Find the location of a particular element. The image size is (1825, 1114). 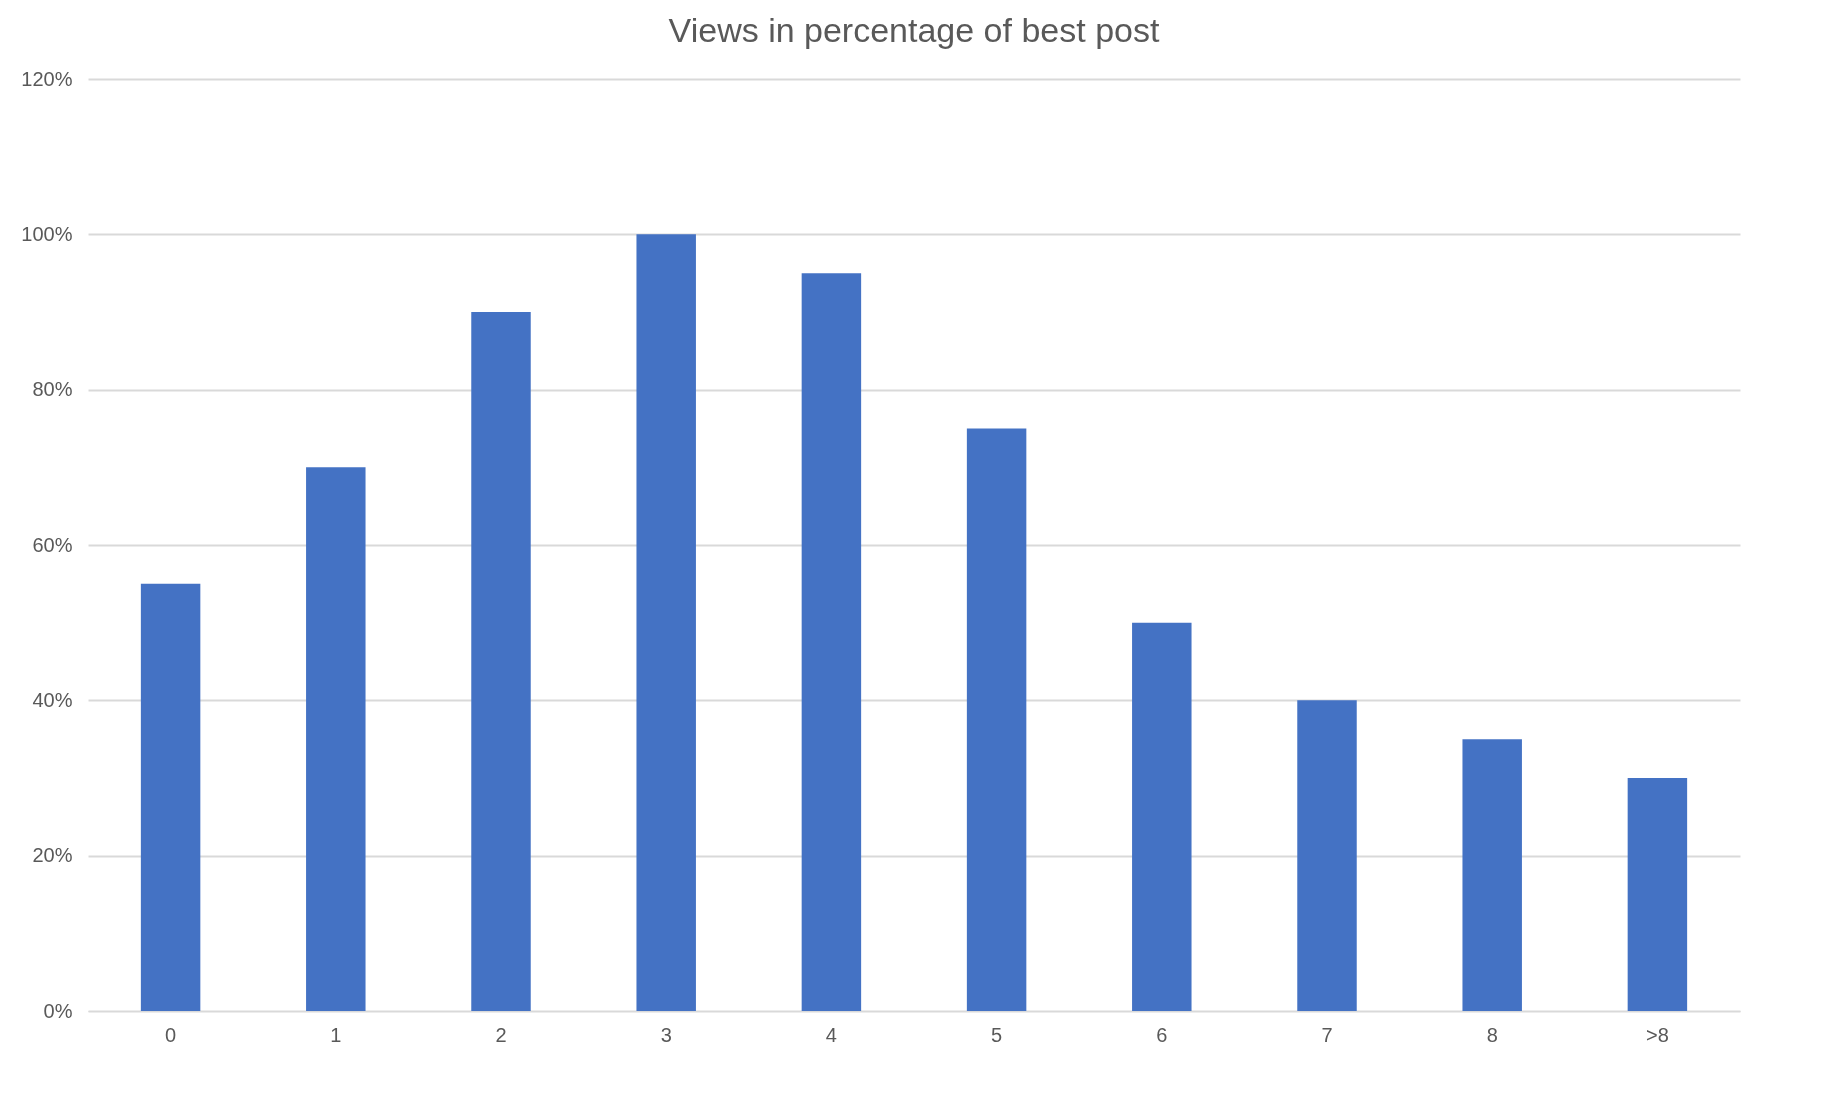

x-tick-label: 3 is located at coordinates (666, 1034).